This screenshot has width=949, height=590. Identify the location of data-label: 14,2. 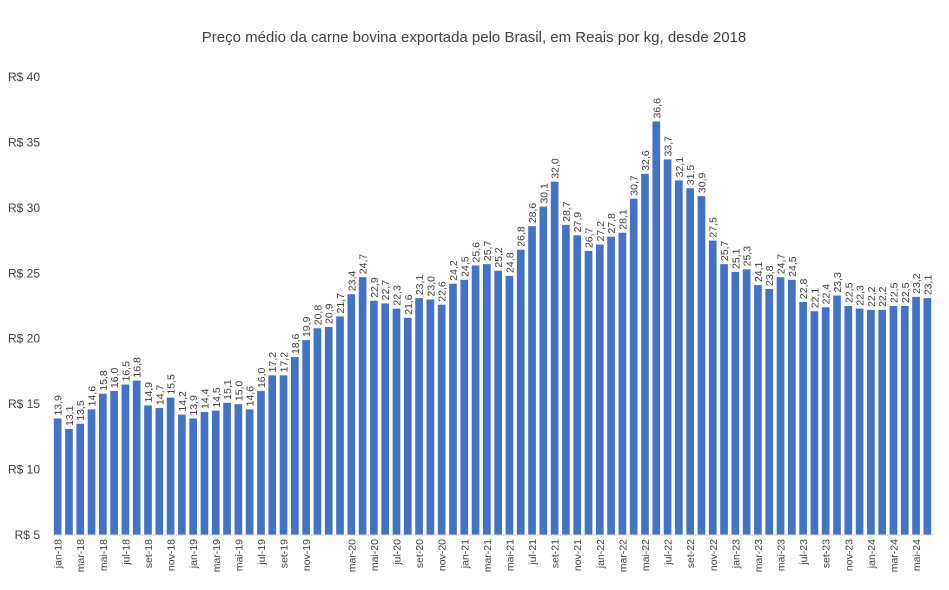
(183, 401).